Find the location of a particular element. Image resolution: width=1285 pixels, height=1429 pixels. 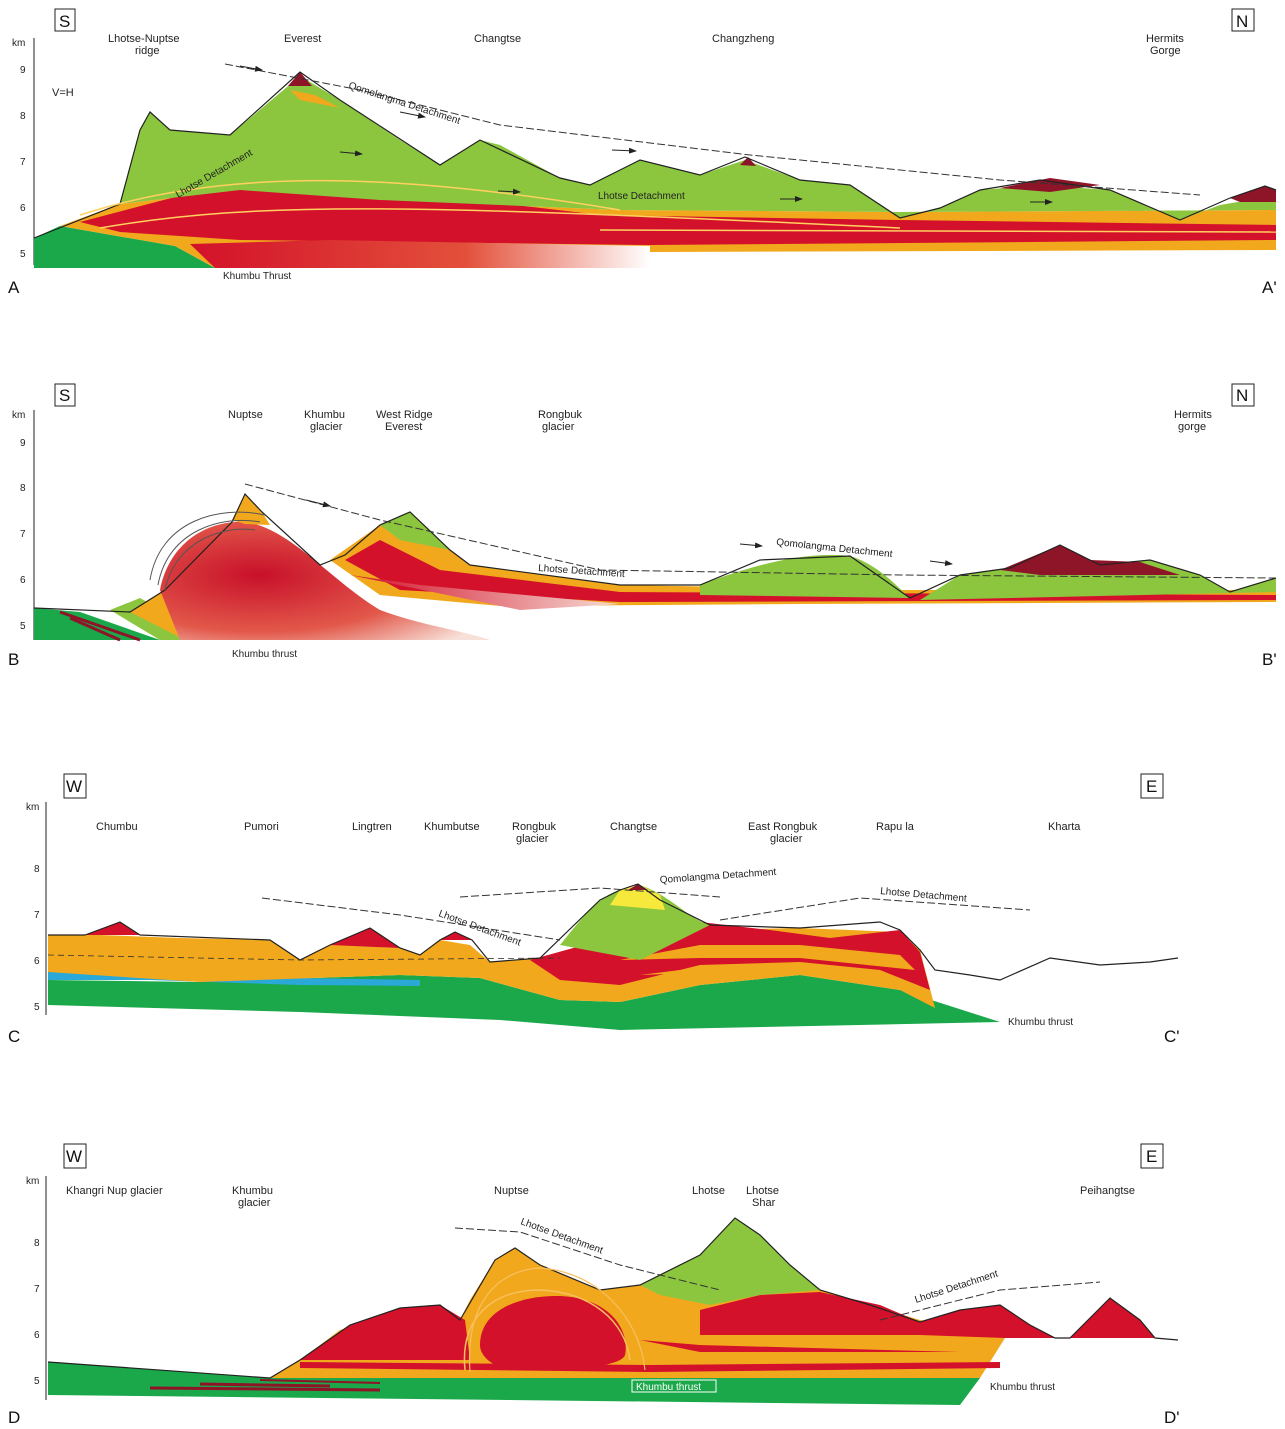

peak-label: Hermits Gorge is located at coordinates (1165, 45).